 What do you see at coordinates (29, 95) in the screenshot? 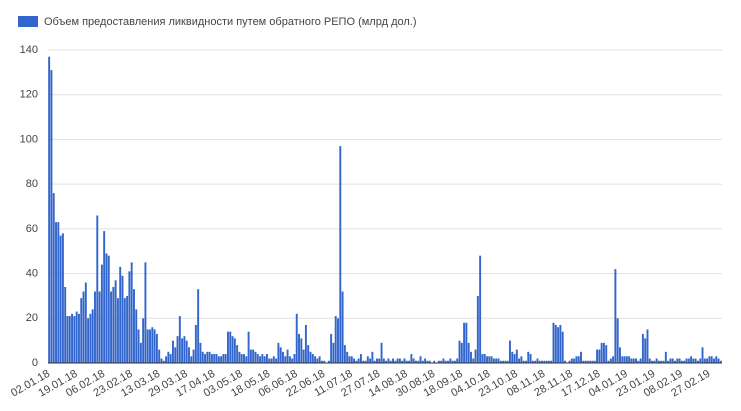
I see `y-tick-label: 120` at bounding box center [29, 95].